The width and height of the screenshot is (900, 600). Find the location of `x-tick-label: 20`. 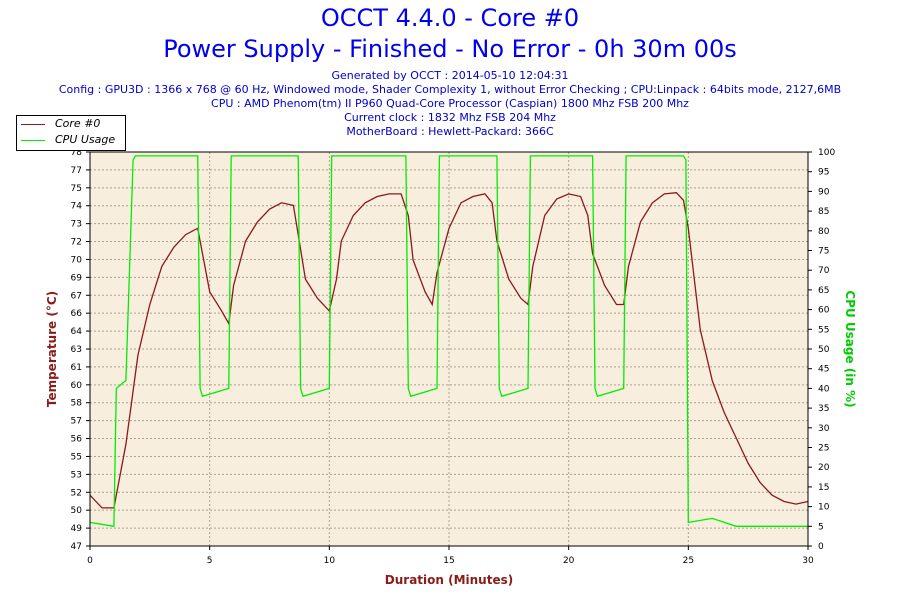

x-tick-label: 20 is located at coordinates (569, 561).